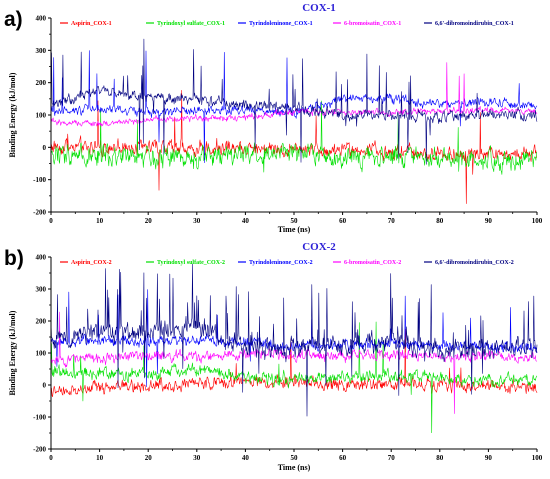  What do you see at coordinates (14, 258) in the screenshot?
I see `panel-label: b)` at bounding box center [14, 258].